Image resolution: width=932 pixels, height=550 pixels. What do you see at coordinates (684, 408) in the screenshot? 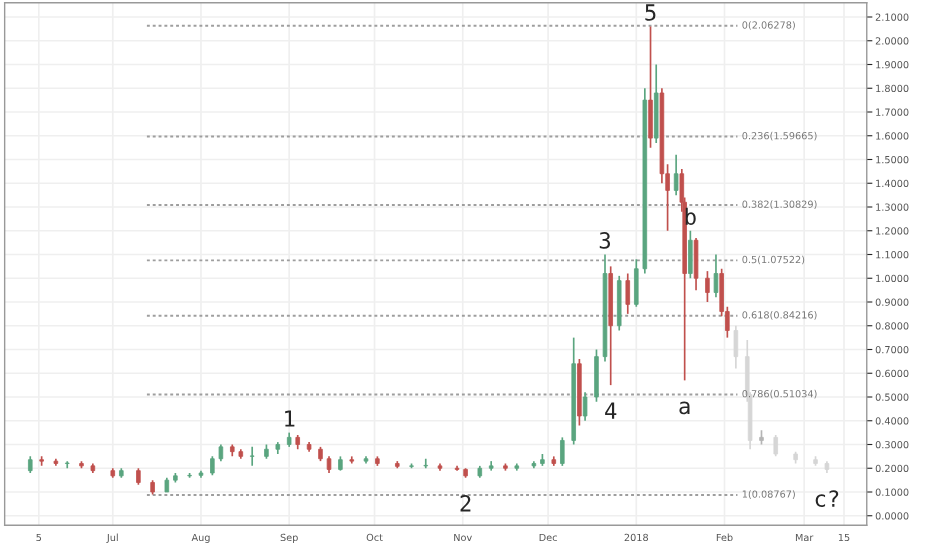
I see `annotation: a` at bounding box center [684, 408].